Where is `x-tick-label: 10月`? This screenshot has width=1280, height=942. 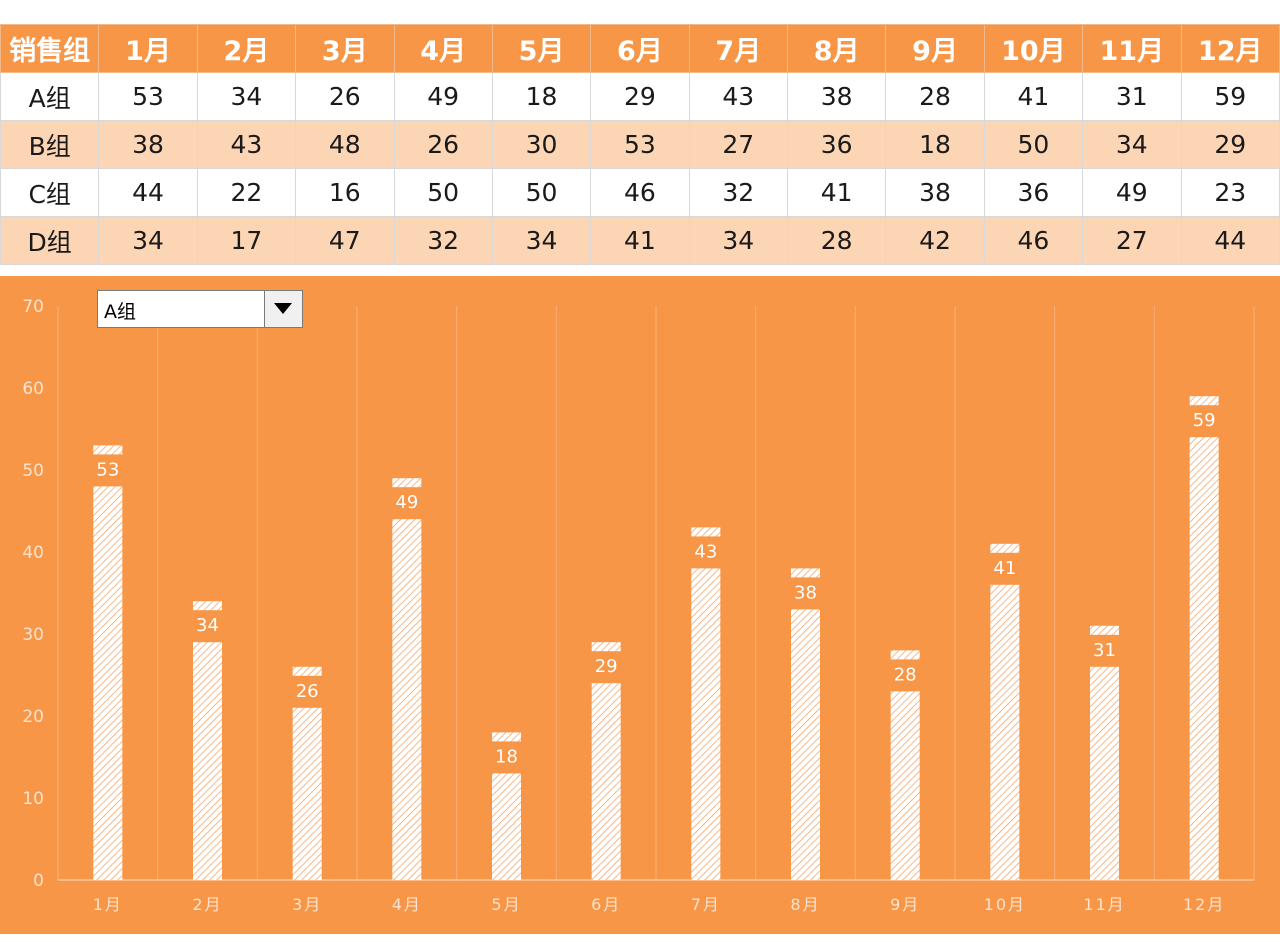 x-tick-label: 10月 is located at coordinates (1005, 904).